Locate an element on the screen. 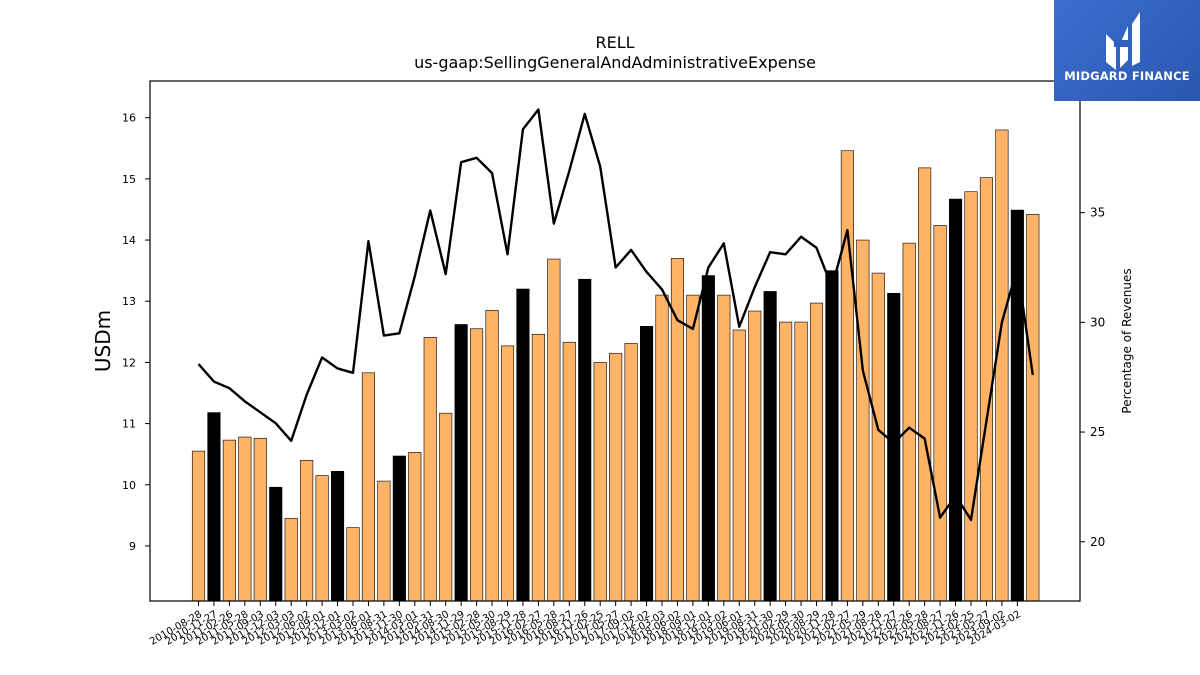 The height and width of the screenshot is (675, 1200). logo-text: MIDGARD FINANCE is located at coordinates (1127, 76).